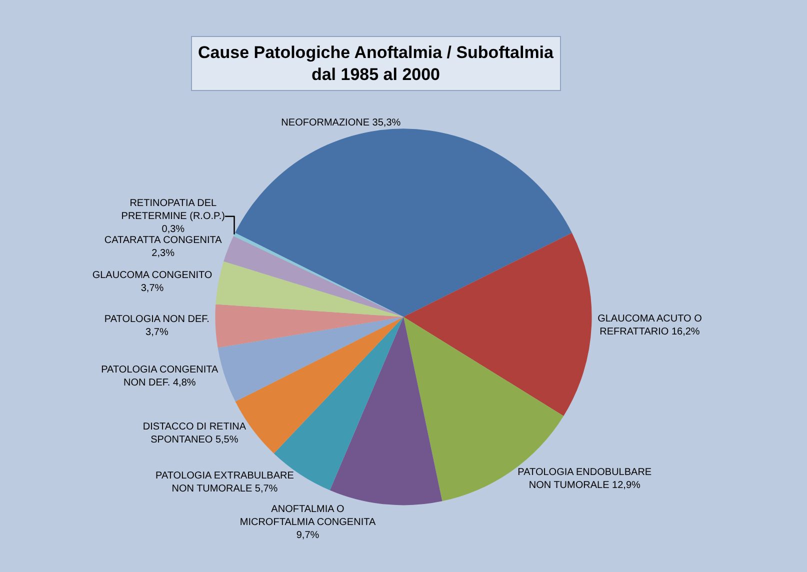 The image size is (807, 572). I want to click on slice-label: CATARATTA CONGENITA, so click(163, 240).